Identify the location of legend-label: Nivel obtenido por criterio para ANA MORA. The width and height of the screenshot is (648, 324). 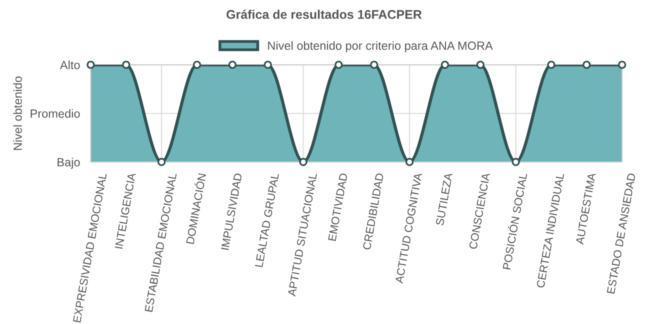
(380, 46).